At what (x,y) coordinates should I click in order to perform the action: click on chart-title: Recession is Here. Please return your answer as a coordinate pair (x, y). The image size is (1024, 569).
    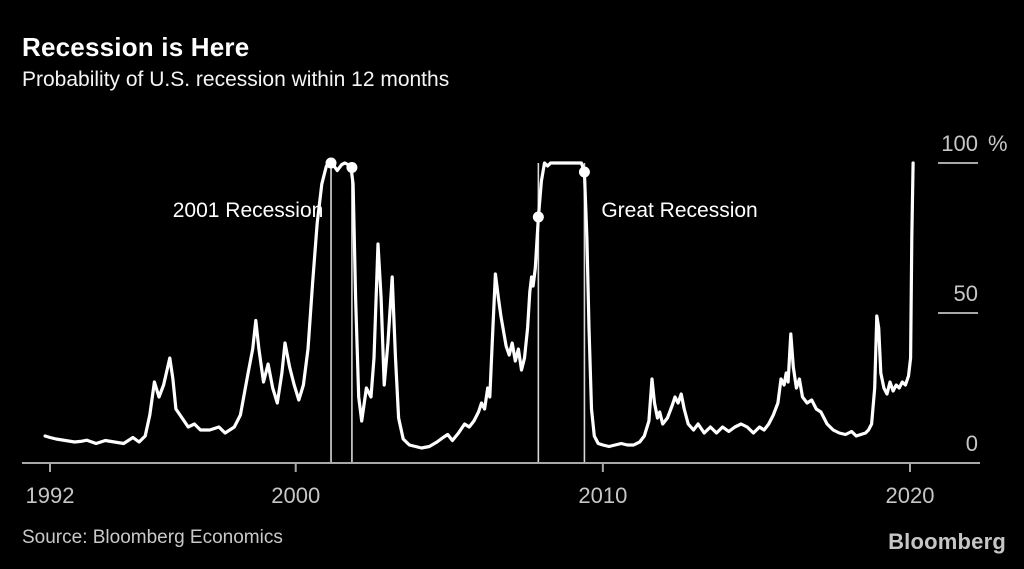
    Looking at the image, I should click on (136, 47).